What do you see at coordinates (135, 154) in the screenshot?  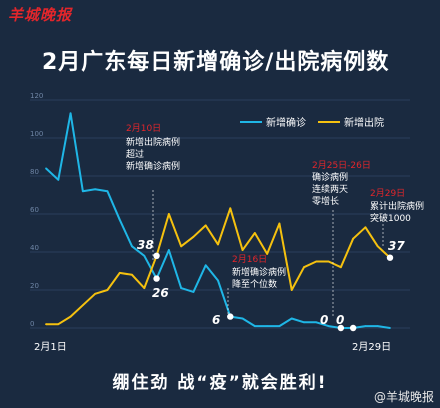 I see `annotation-feb10-line2: 超过` at bounding box center [135, 154].